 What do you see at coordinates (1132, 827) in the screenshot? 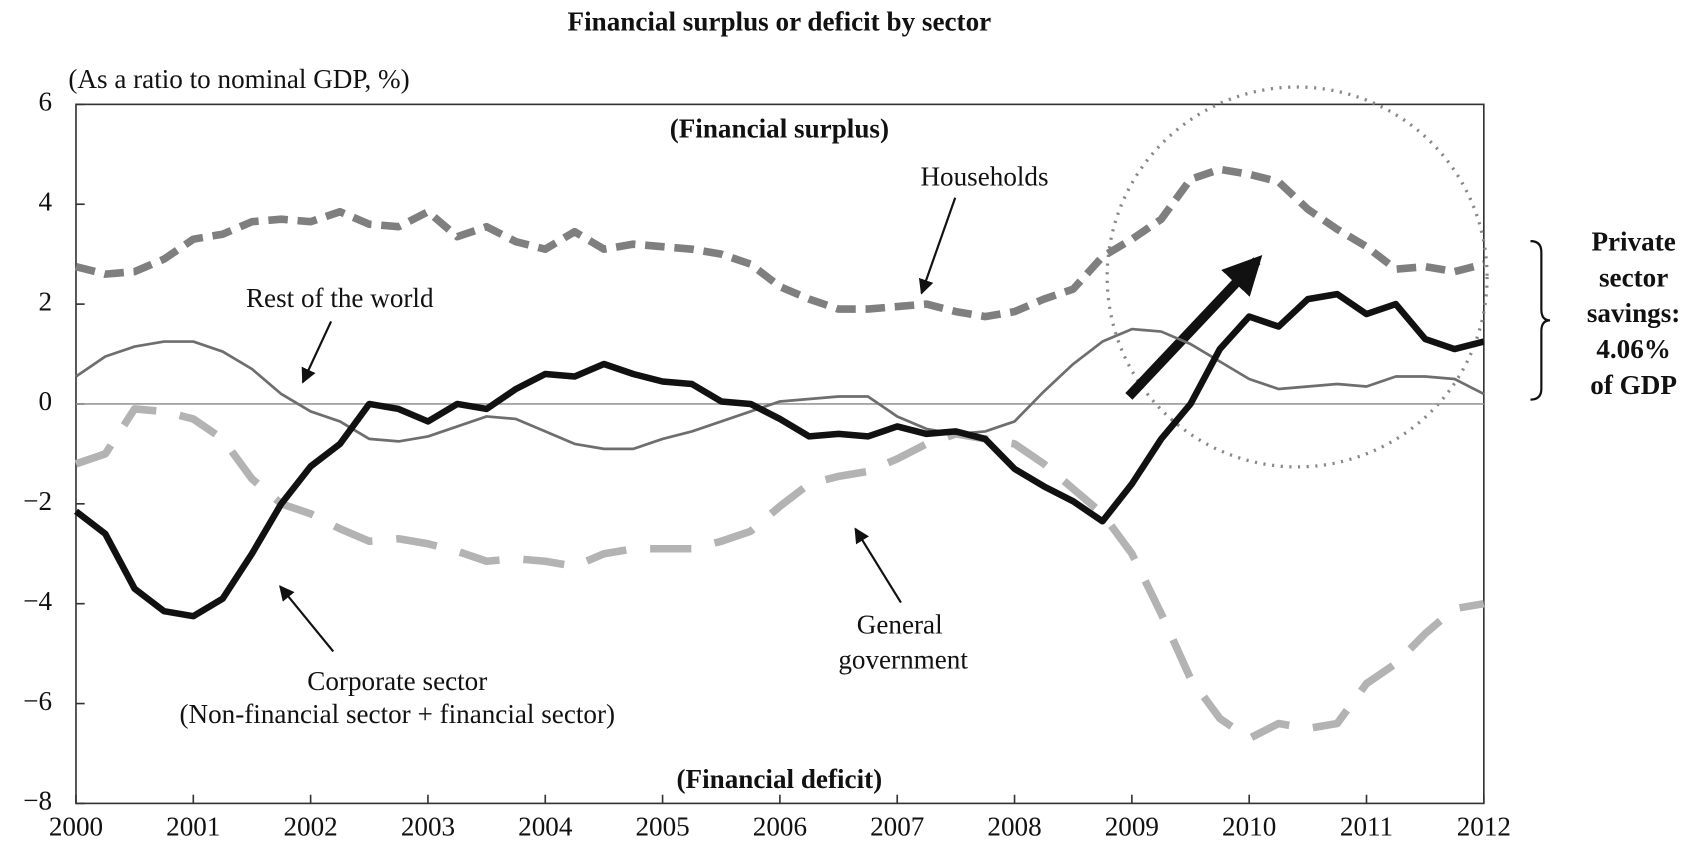
I see `x-tick-label: 2009` at bounding box center [1132, 827].